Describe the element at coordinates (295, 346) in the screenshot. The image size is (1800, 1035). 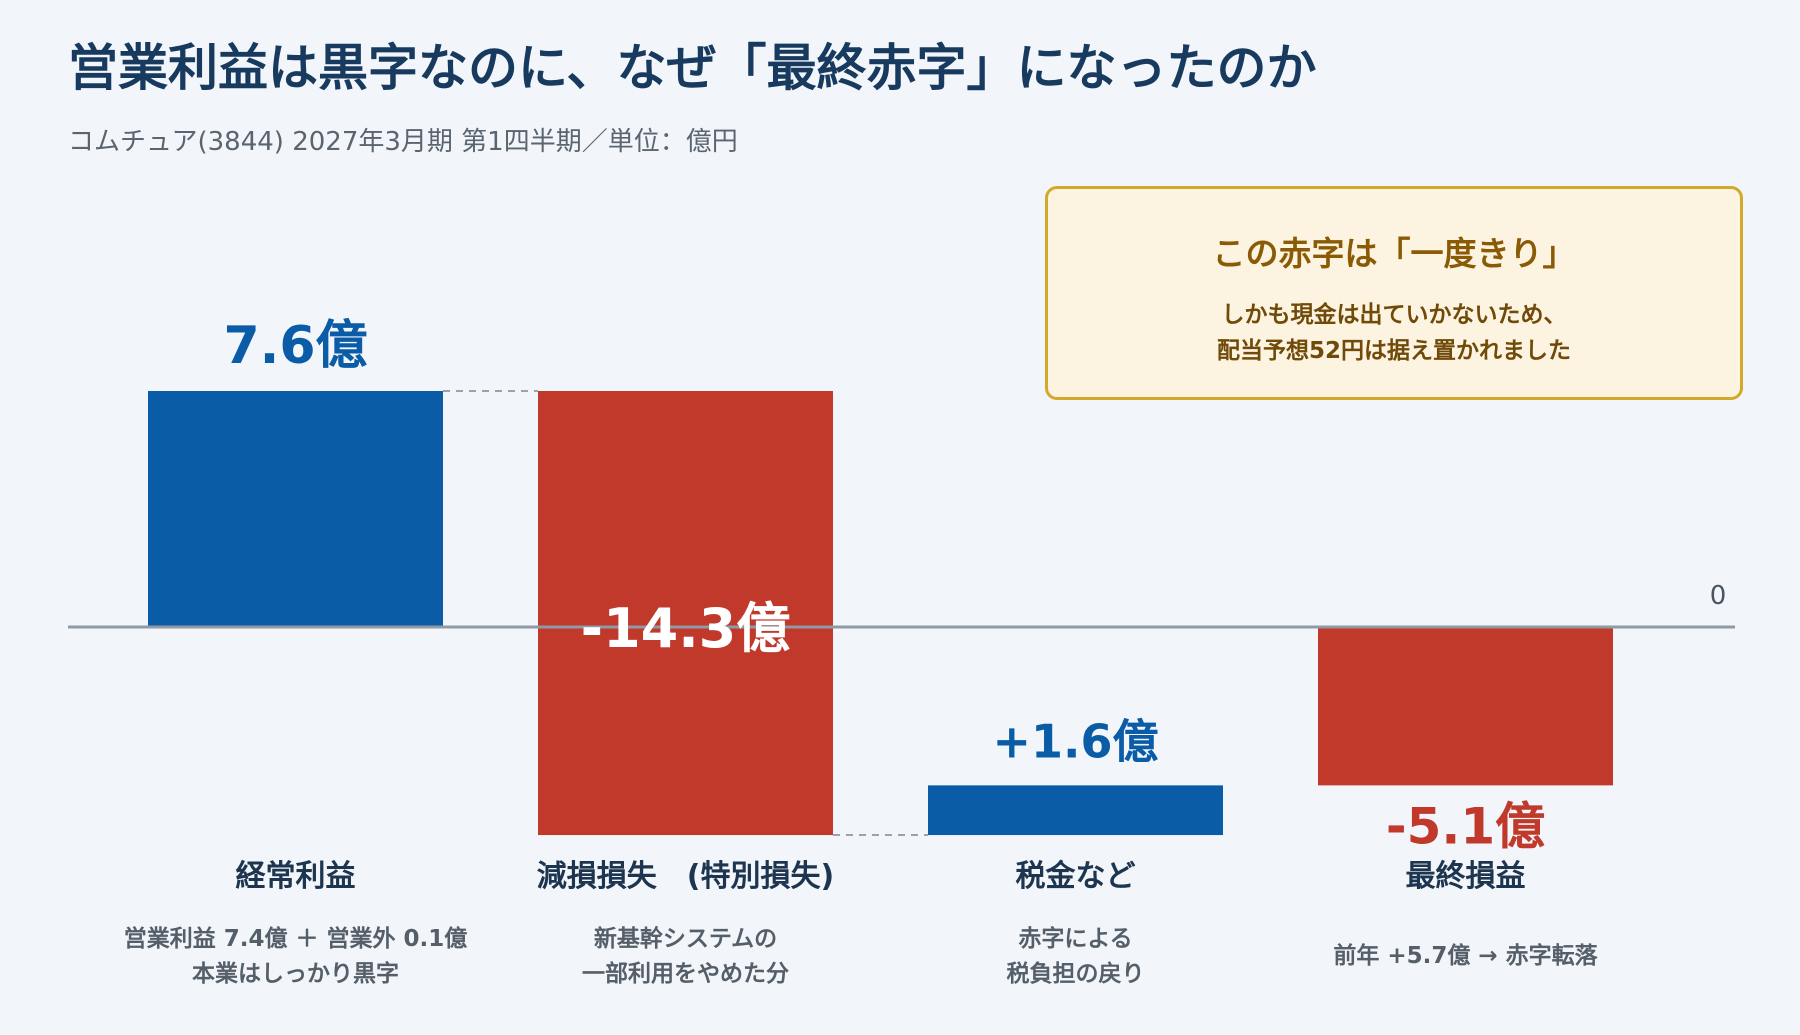
I see `value-label-1: 7.6億` at that location.